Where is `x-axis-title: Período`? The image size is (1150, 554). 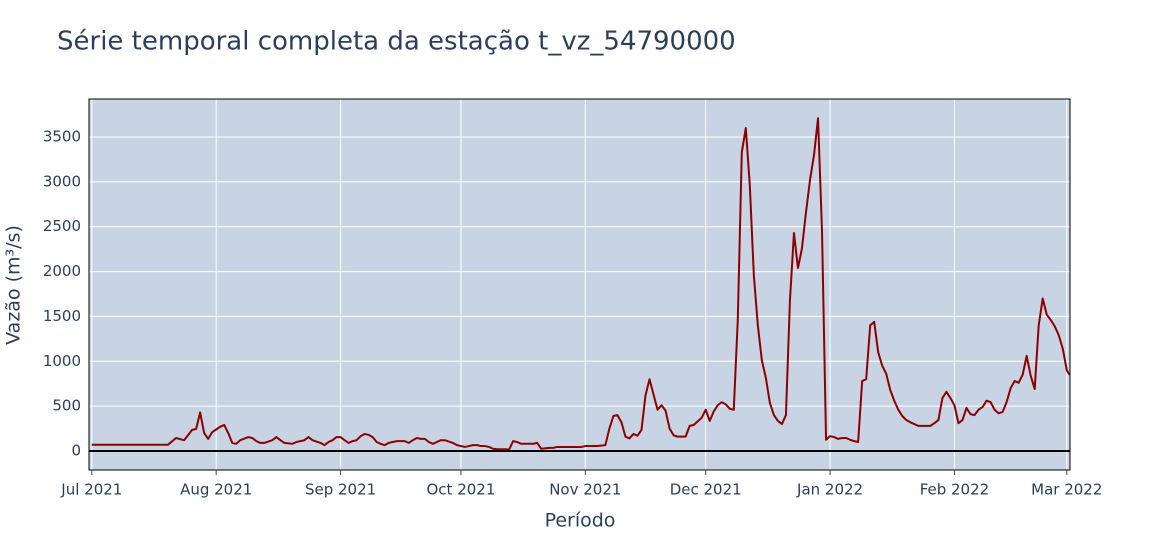 x-axis-title: Período is located at coordinates (580, 521).